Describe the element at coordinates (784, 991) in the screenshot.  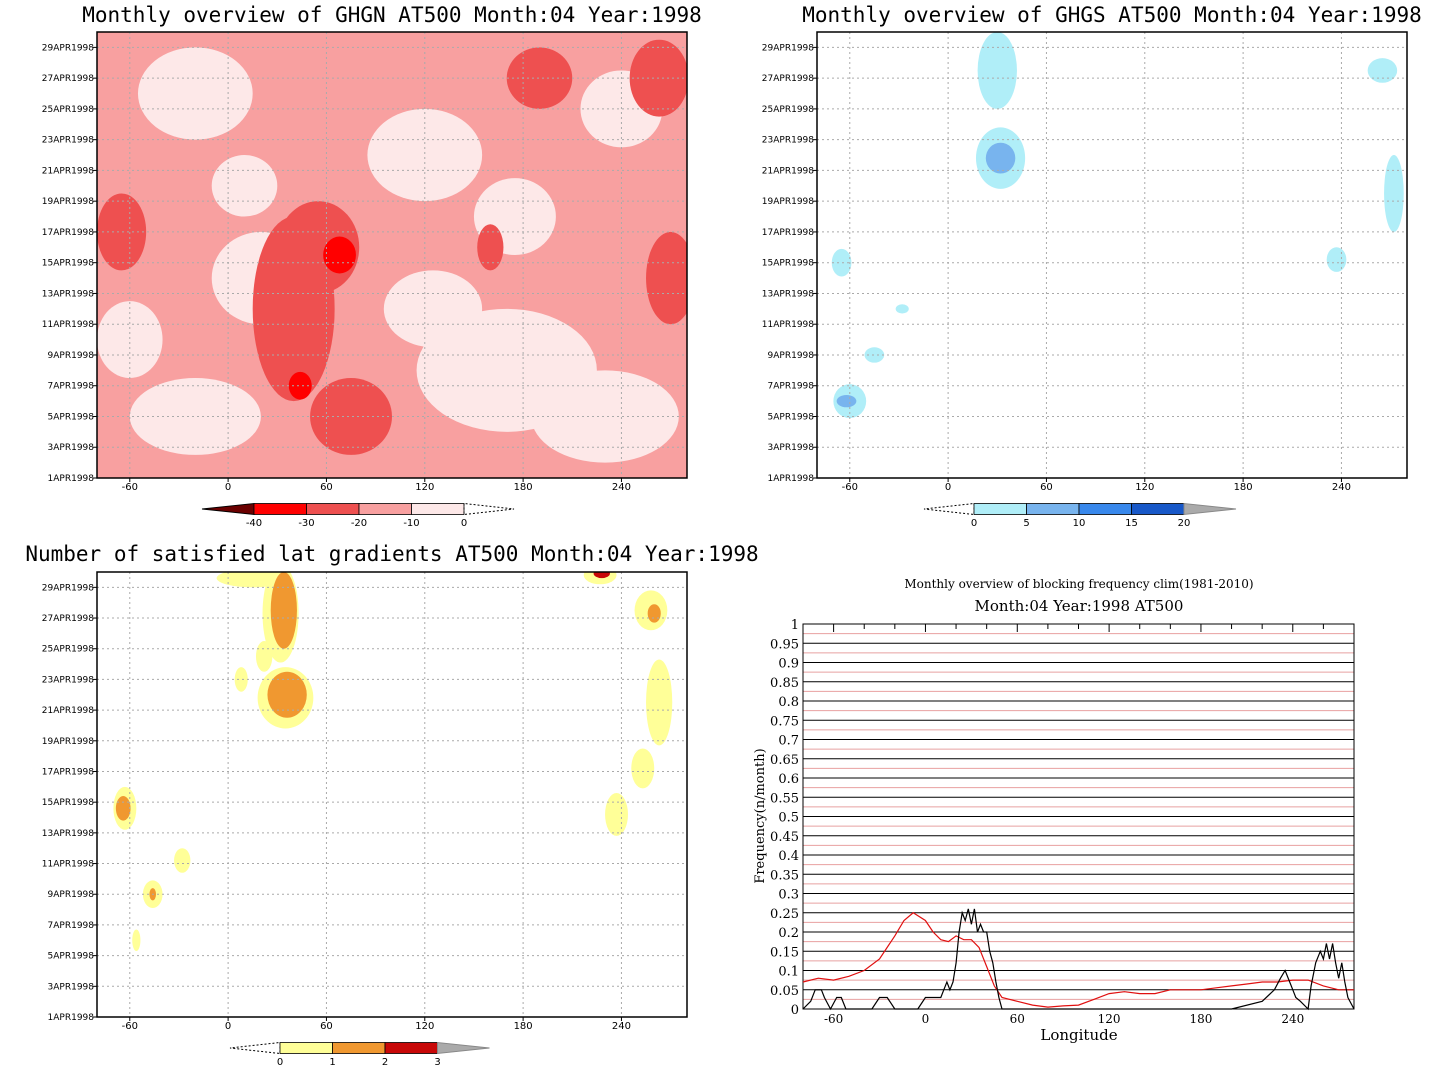
I see `y-tick-label-2: 0.05` at that location.